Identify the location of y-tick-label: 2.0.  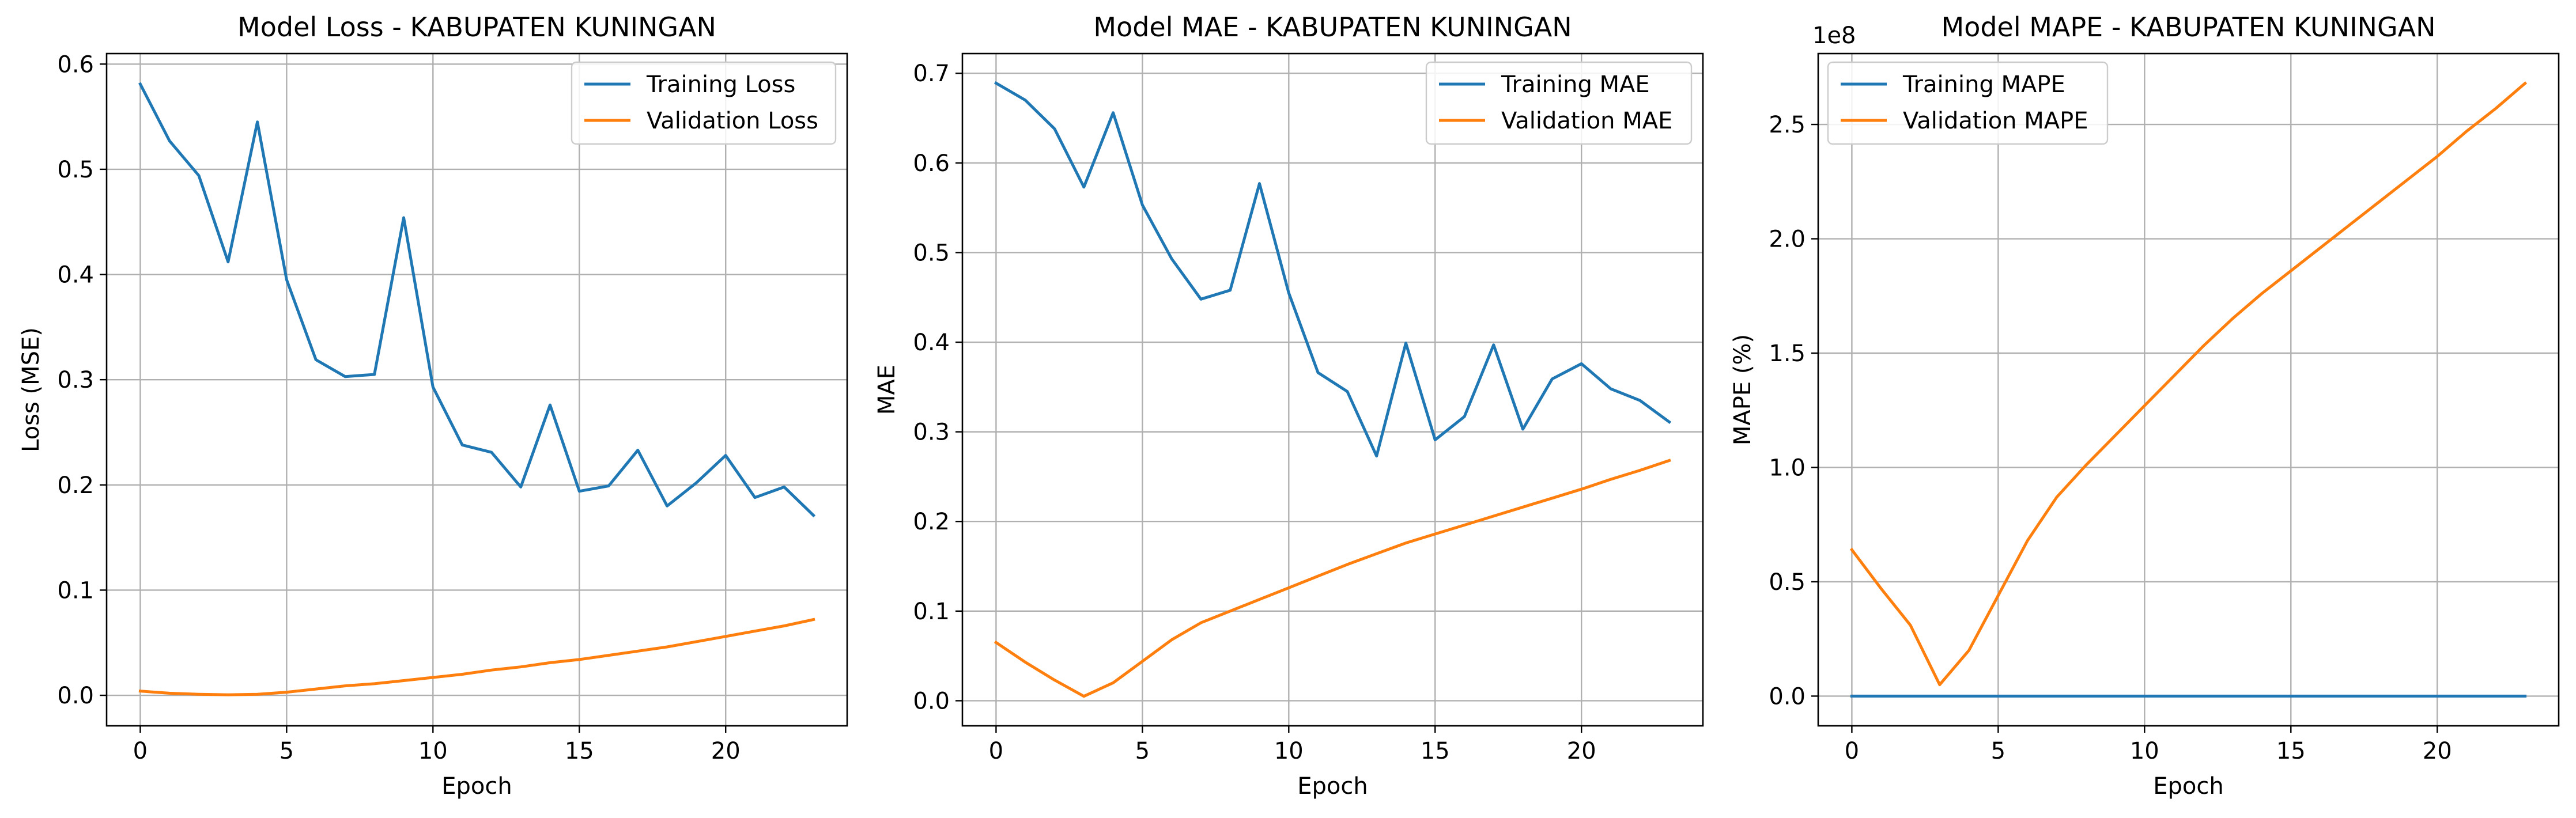
(1787, 239).